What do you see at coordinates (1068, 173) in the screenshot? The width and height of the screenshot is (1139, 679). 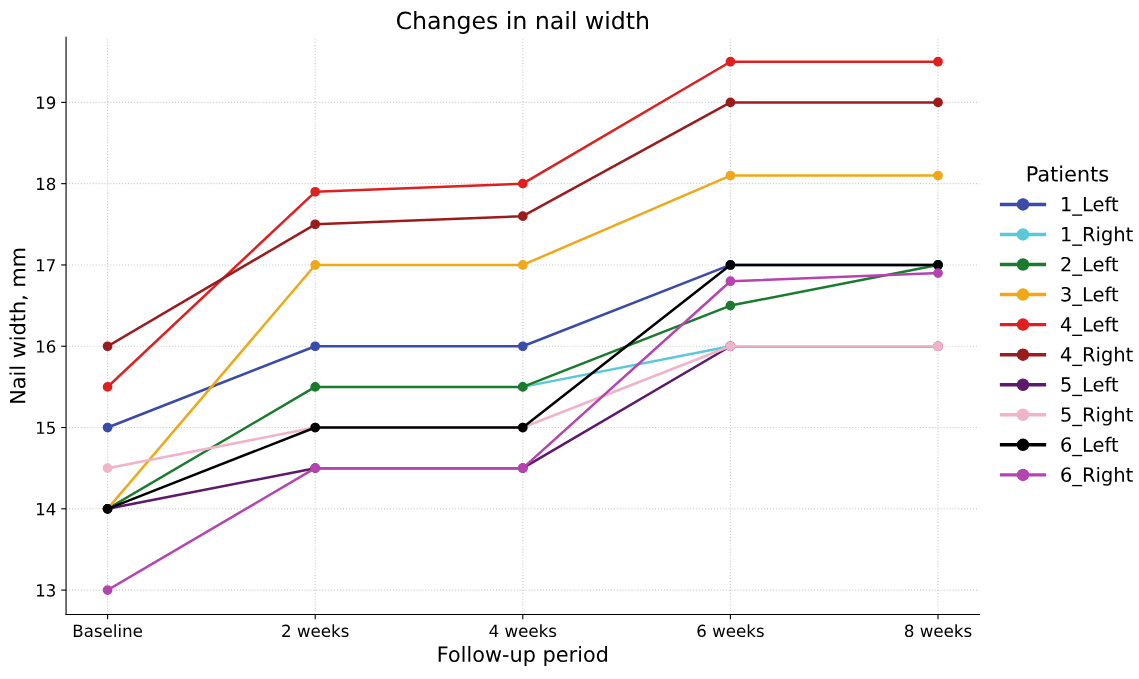 I see `legend-title: Patients` at bounding box center [1068, 173].